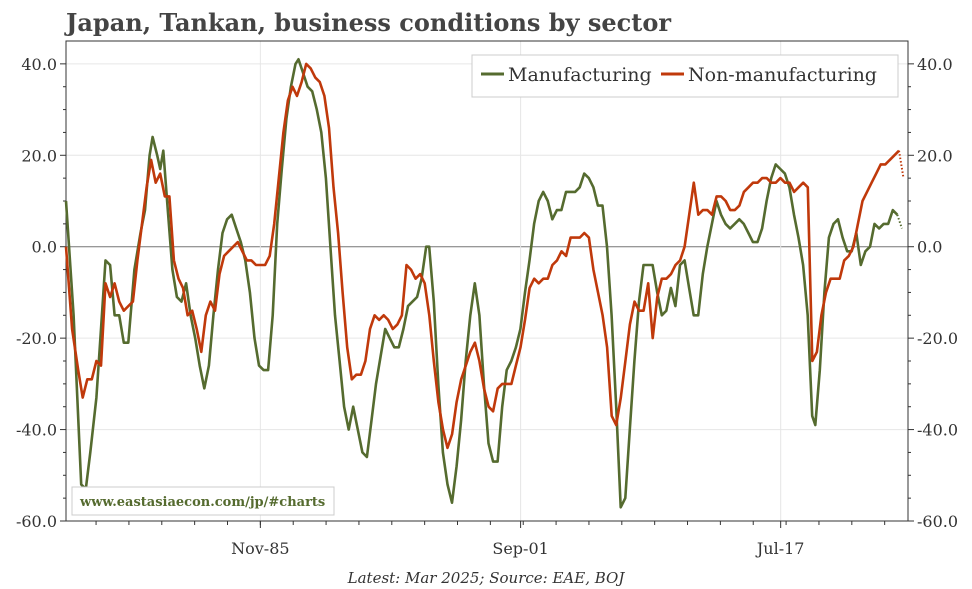  What do you see at coordinates (260, 548) in the screenshot?
I see `x-tick-label: Nov-85` at bounding box center [260, 548].